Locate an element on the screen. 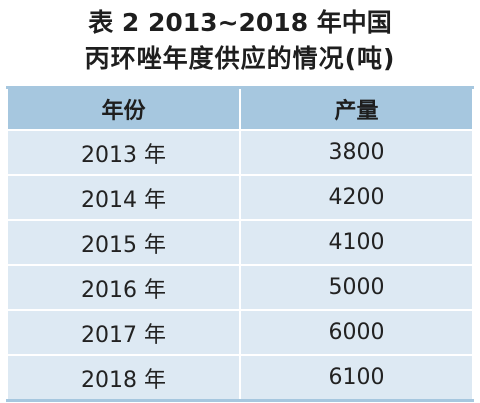  table-row: 2016 年 5000 is located at coordinates (240, 287).